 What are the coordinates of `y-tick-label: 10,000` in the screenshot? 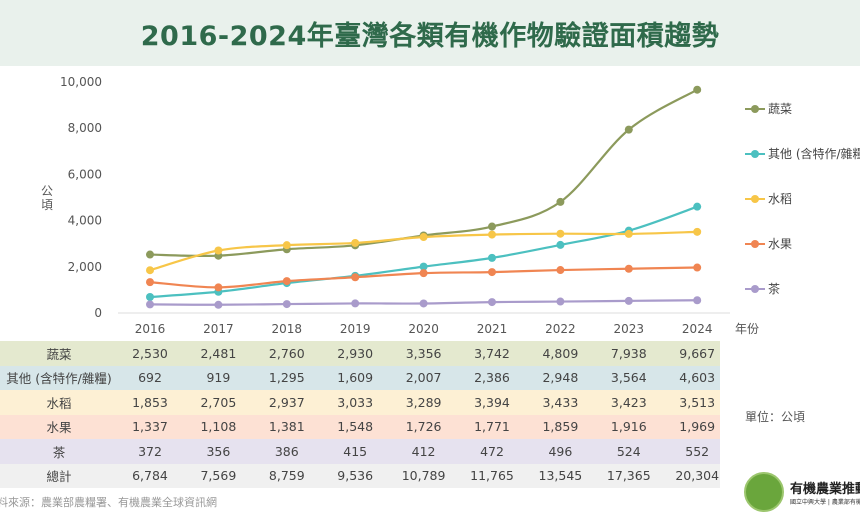 It's located at (81, 82).